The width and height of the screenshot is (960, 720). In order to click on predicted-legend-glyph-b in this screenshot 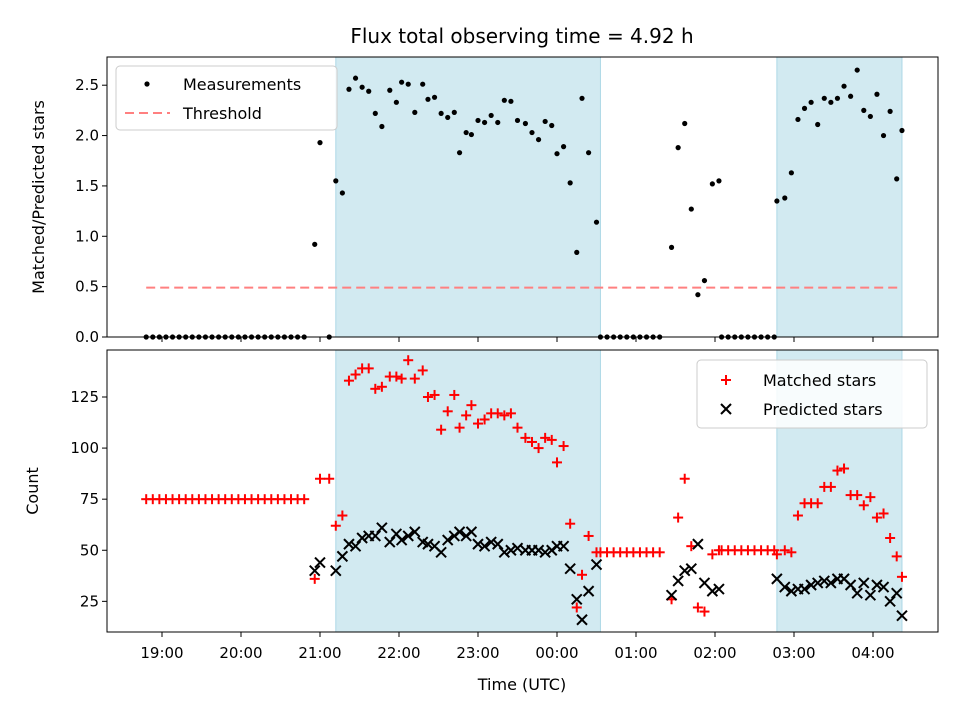, I will do `click(726, 409)`.